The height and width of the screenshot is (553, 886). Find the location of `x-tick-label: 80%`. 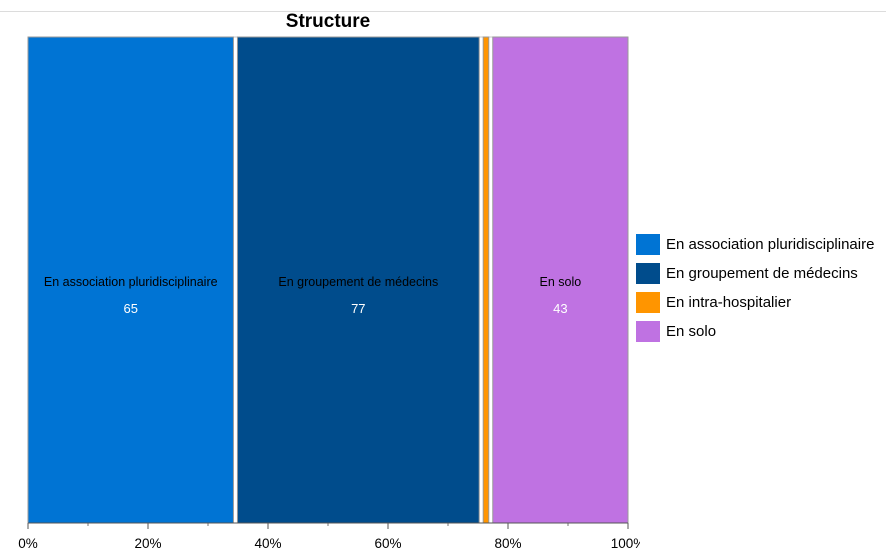

x-tick-label: 80% is located at coordinates (507, 543).